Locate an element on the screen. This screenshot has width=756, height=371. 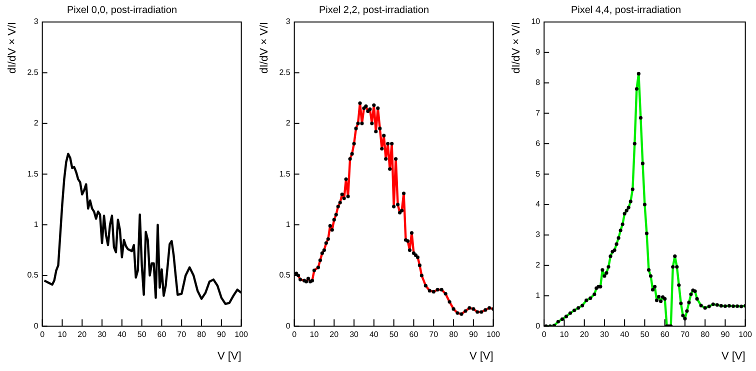
y-tick-label: 5 is located at coordinates (538, 173).